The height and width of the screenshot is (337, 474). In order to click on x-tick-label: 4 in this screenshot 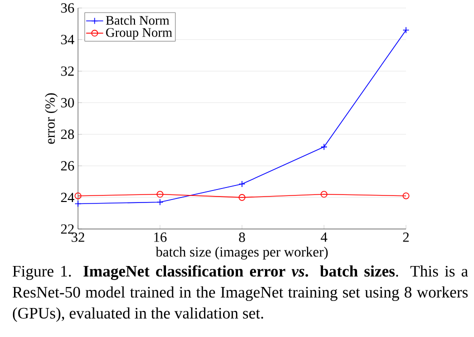, I will do `click(324, 237)`.